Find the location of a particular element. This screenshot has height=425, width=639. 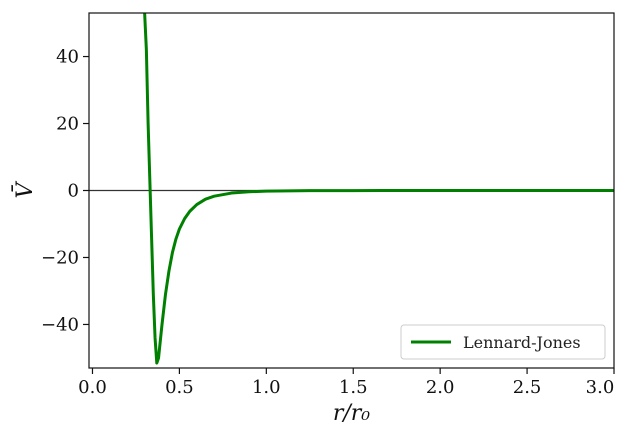

x-tick-label: 1.5 is located at coordinates (353, 387).